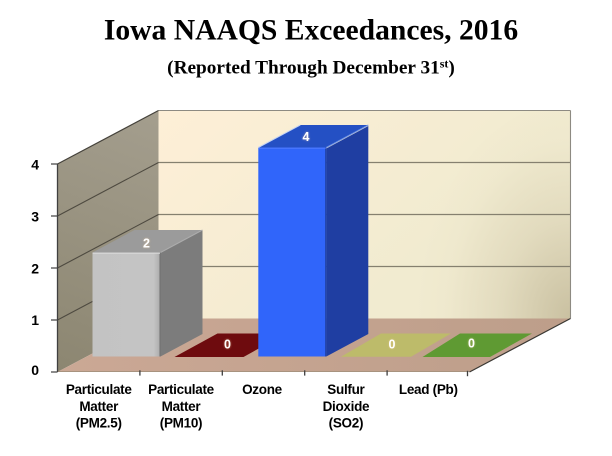  Describe the element at coordinates (181, 423) in the screenshot. I see `svg-text: (PM10)` at that location.